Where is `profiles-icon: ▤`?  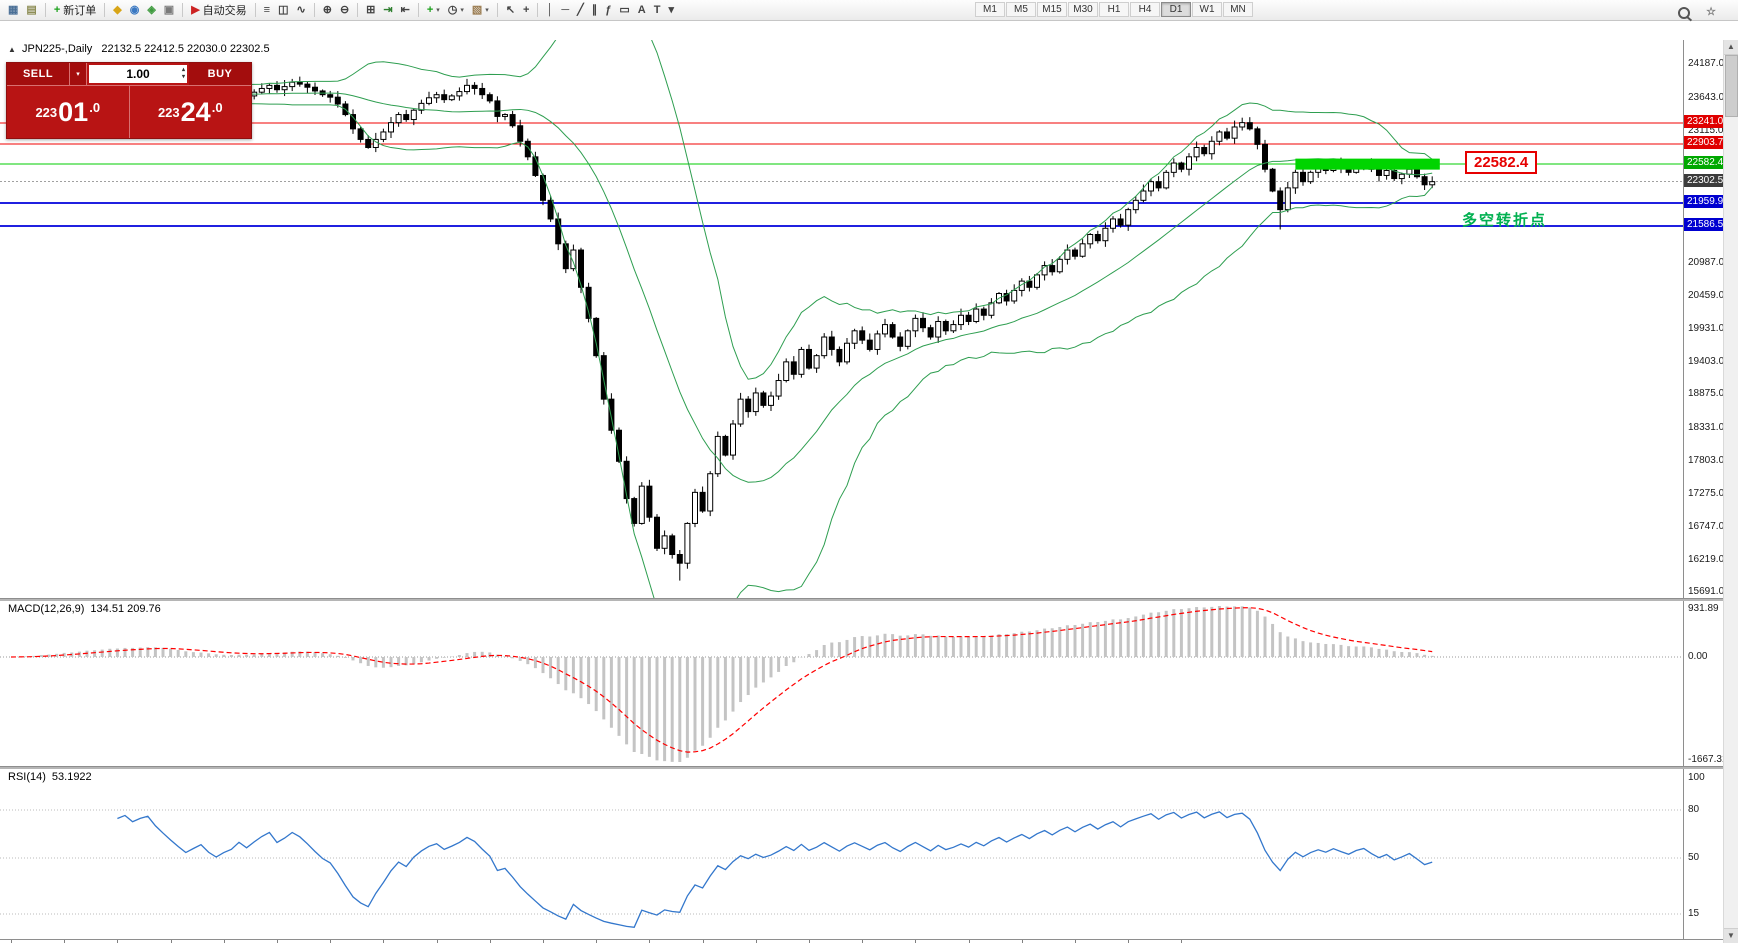
profiles-icon: ▤ is located at coordinates (31, 10).